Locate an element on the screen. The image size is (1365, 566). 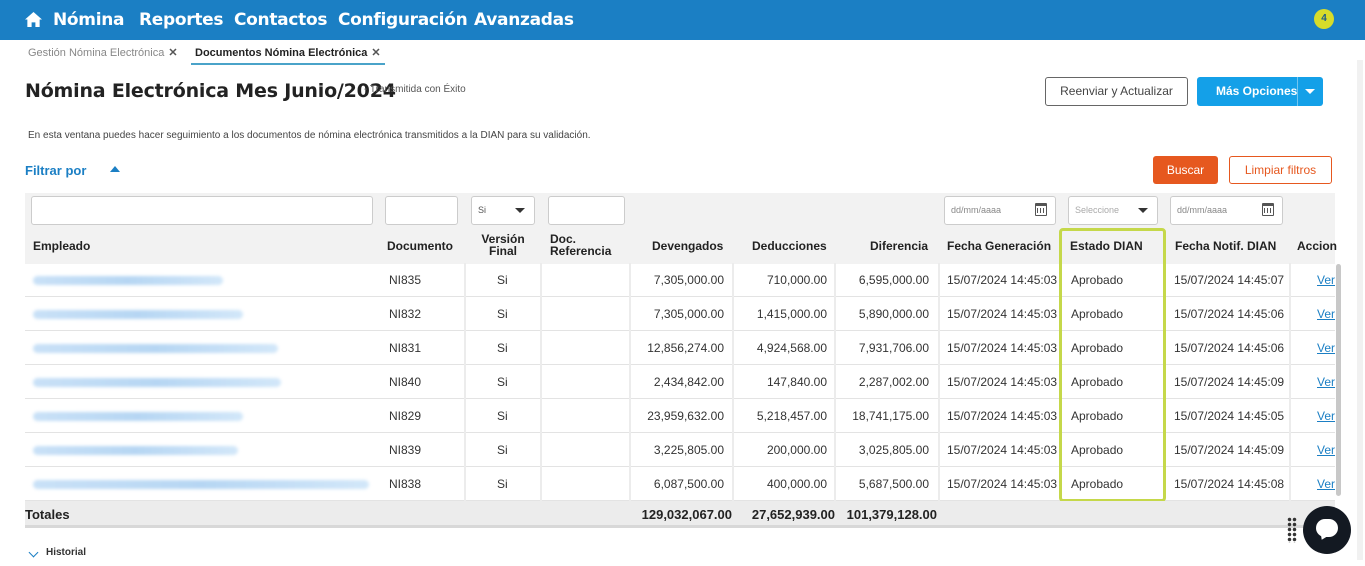
diferencia-cell: 6,595,000.00 is located at coordinates (893, 280).